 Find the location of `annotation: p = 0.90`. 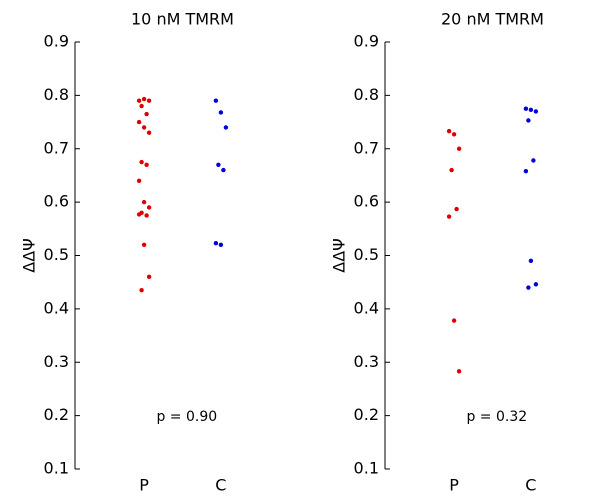

annotation: p = 0.90 is located at coordinates (186, 417).